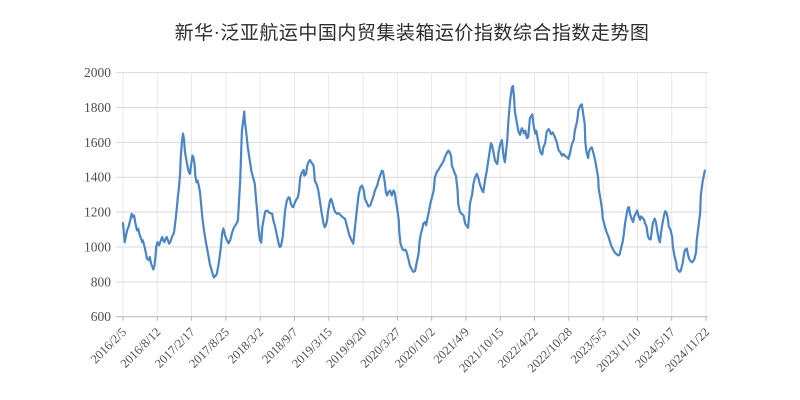 The height and width of the screenshot is (400, 800). Describe the element at coordinates (97, 177) in the screenshot. I see `y-axis-tick-label: 1400` at that location.